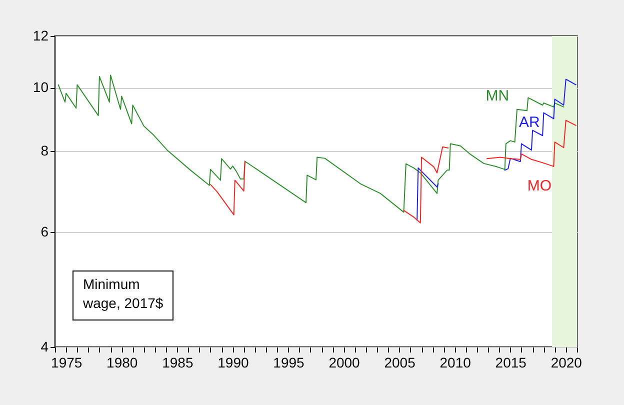 Image resolution: width=624 pixels, height=405 pixels. What do you see at coordinates (40, 87) in the screenshot?
I see `y-tick-label: 10` at bounding box center [40, 87].